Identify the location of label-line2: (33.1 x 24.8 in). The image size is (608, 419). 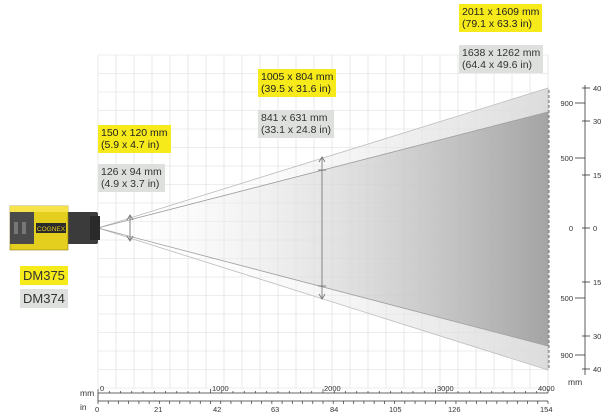
(296, 130).